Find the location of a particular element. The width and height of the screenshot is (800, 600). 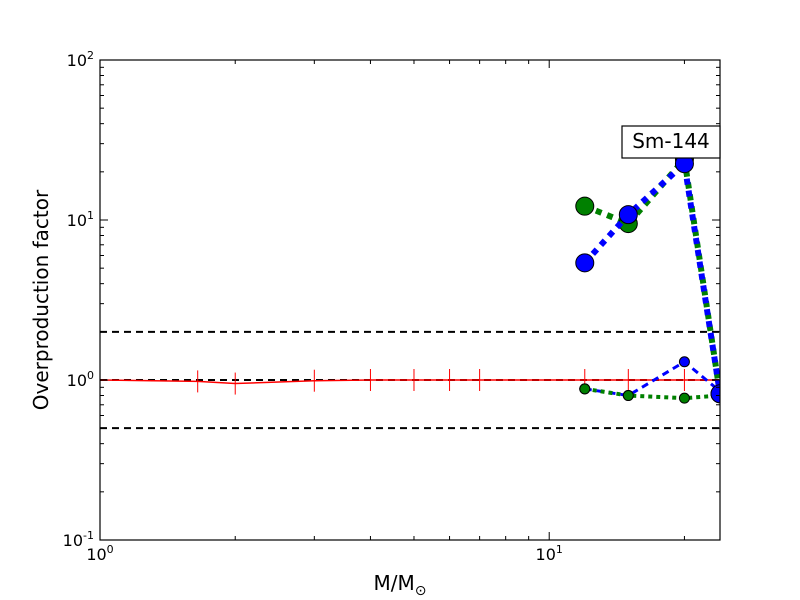

x-axis-label-sub: ⊙ is located at coordinates (421, 591).